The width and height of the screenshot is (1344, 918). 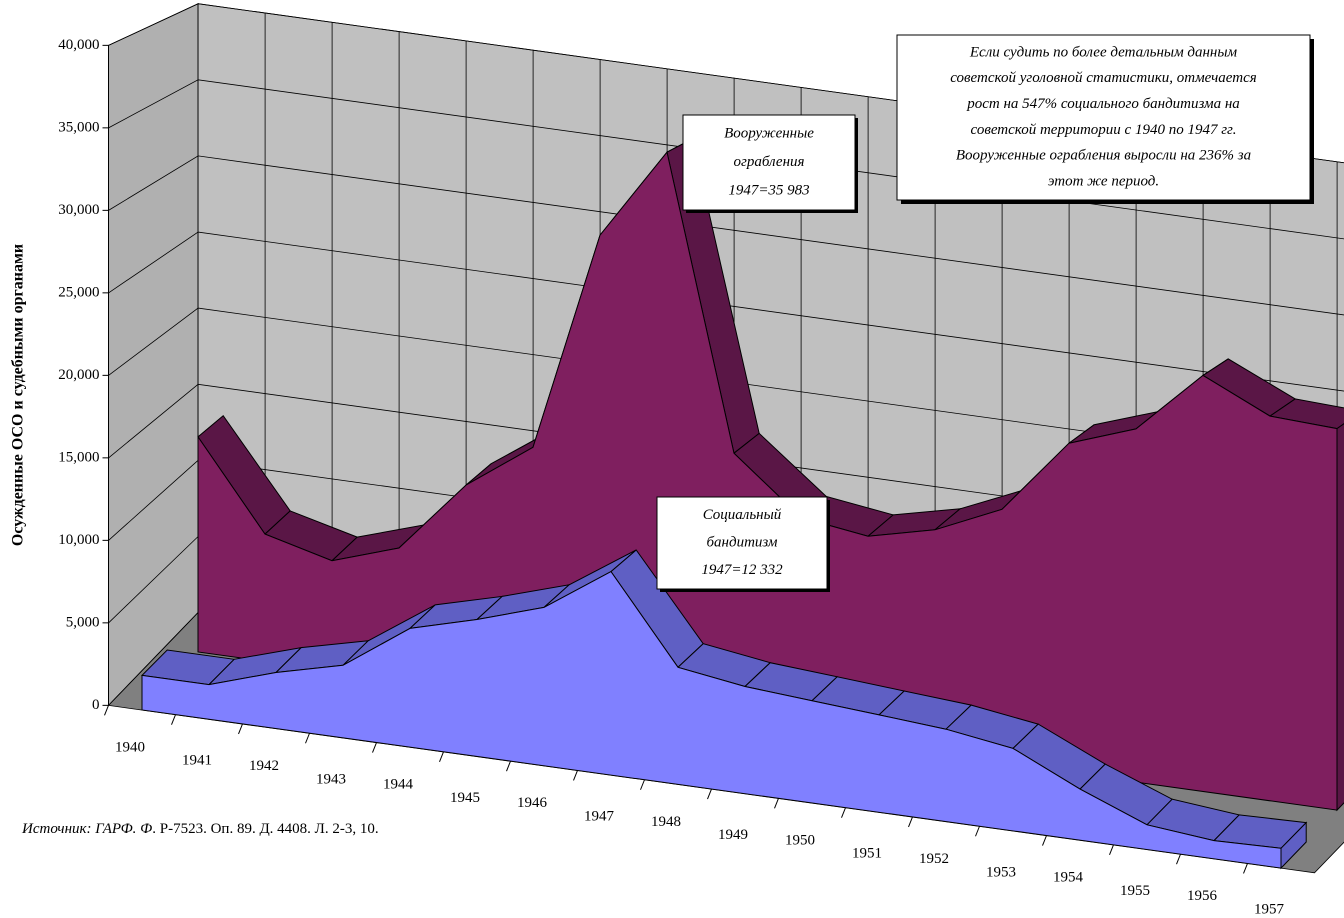 What do you see at coordinates (768, 190) in the screenshot?
I see `annotation-text: 1947=35 983` at bounding box center [768, 190].